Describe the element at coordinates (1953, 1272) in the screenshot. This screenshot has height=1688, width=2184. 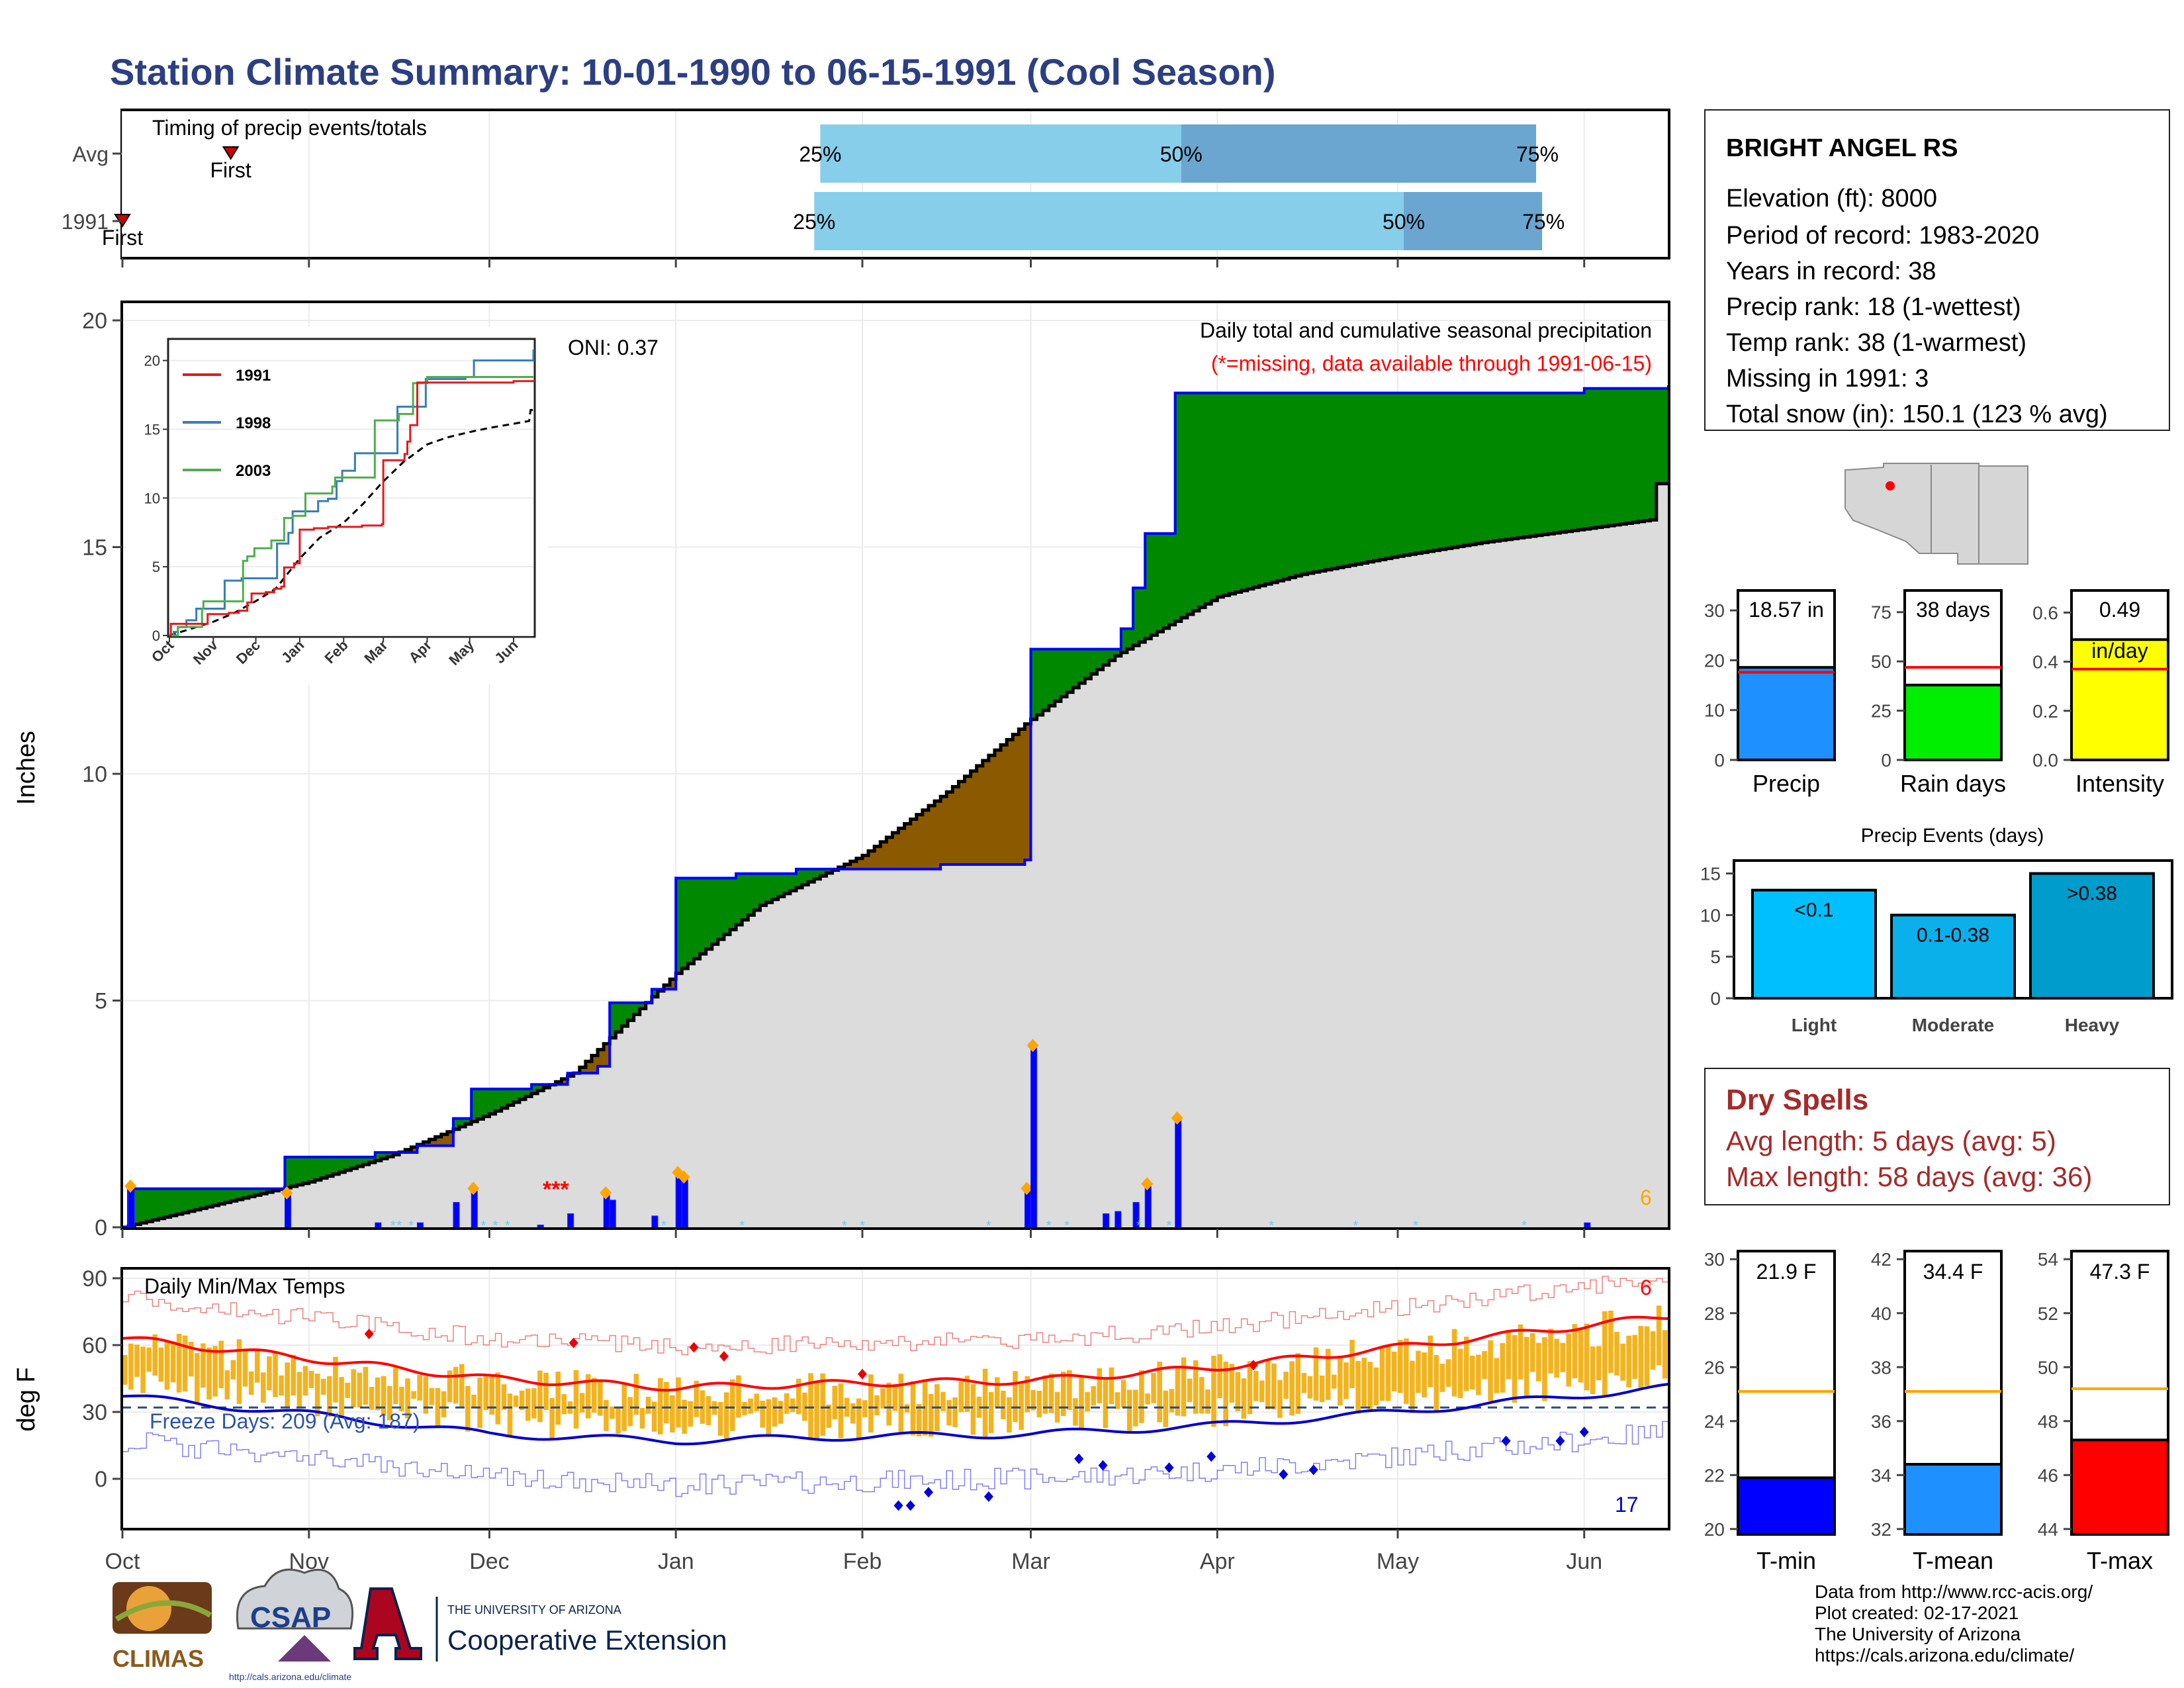
I see `temp-bar-value-label: 34.4 F` at that location.